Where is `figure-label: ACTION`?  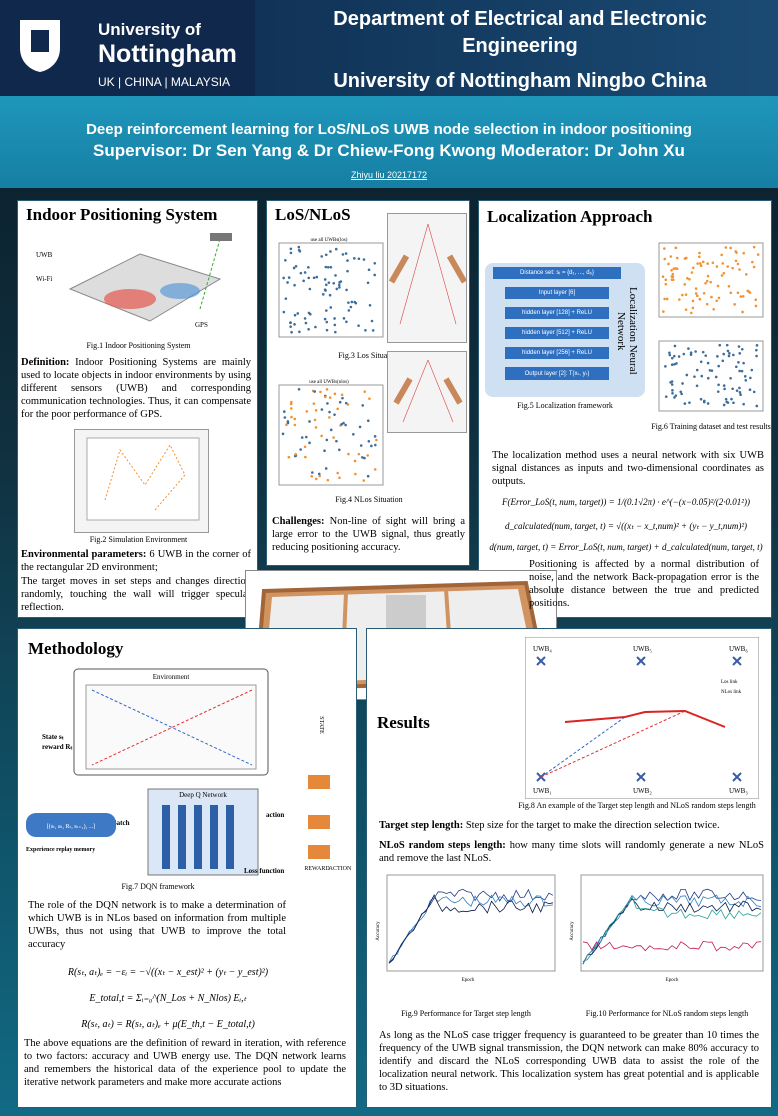 figure-label: ACTION is located at coordinates (340, 869).